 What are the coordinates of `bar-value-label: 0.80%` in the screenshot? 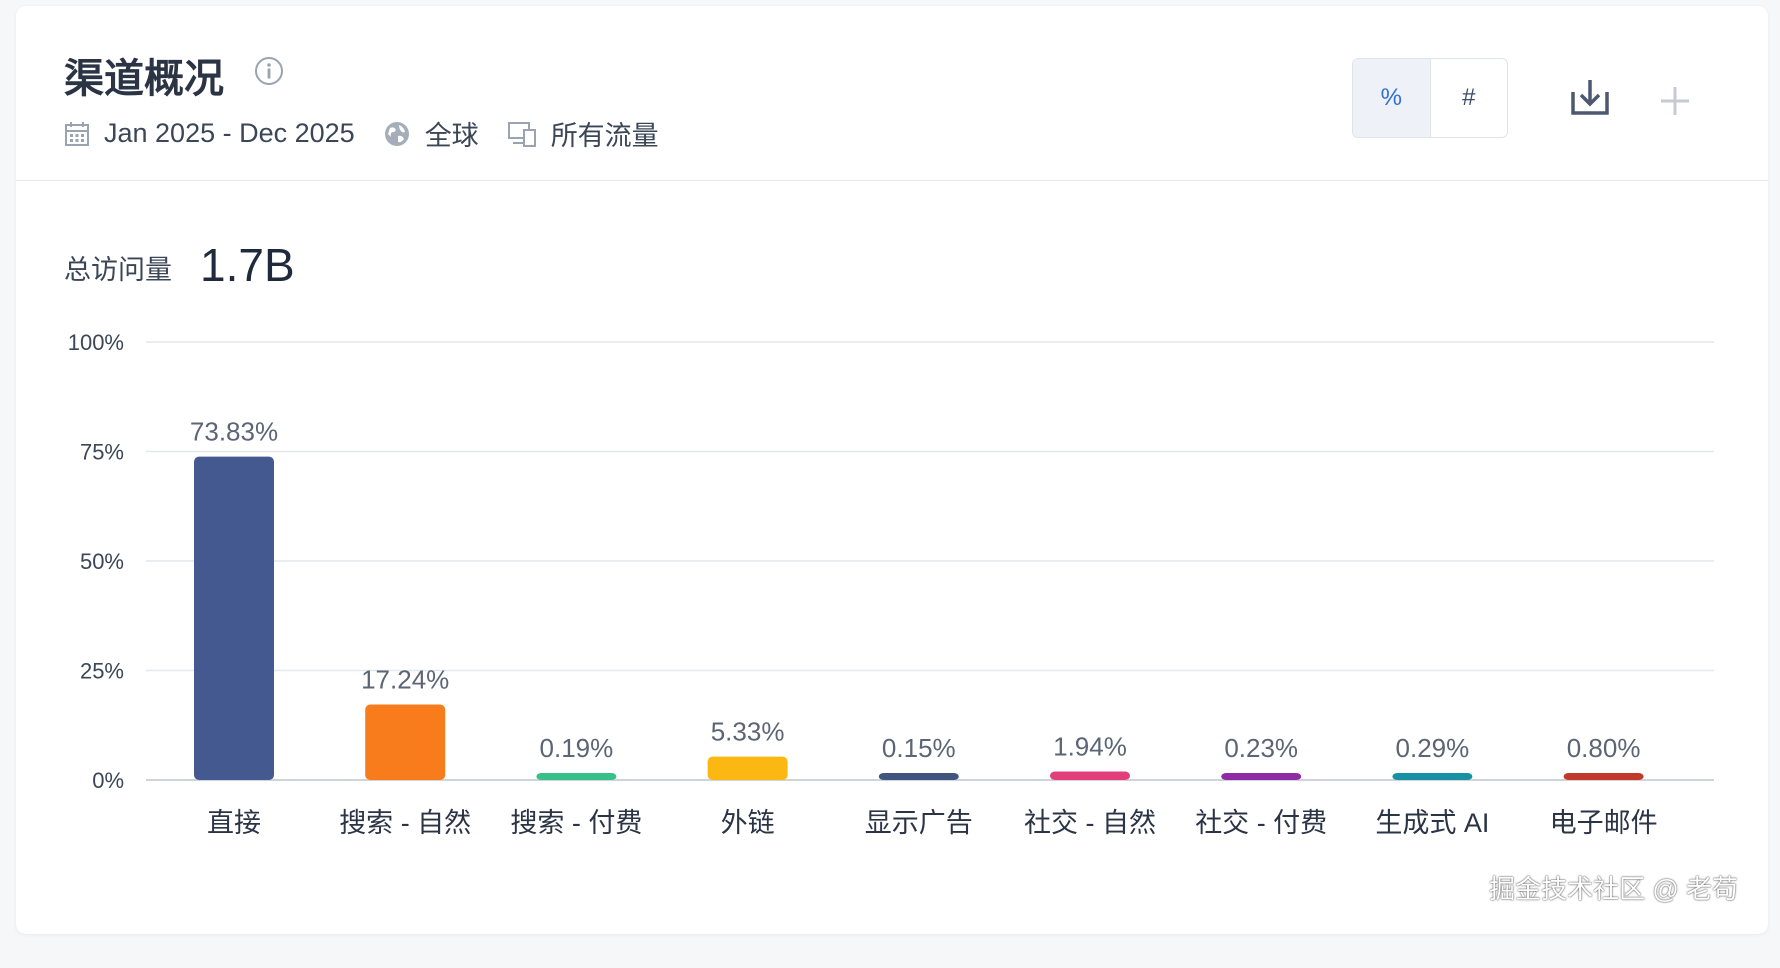 It's located at (1604, 748).